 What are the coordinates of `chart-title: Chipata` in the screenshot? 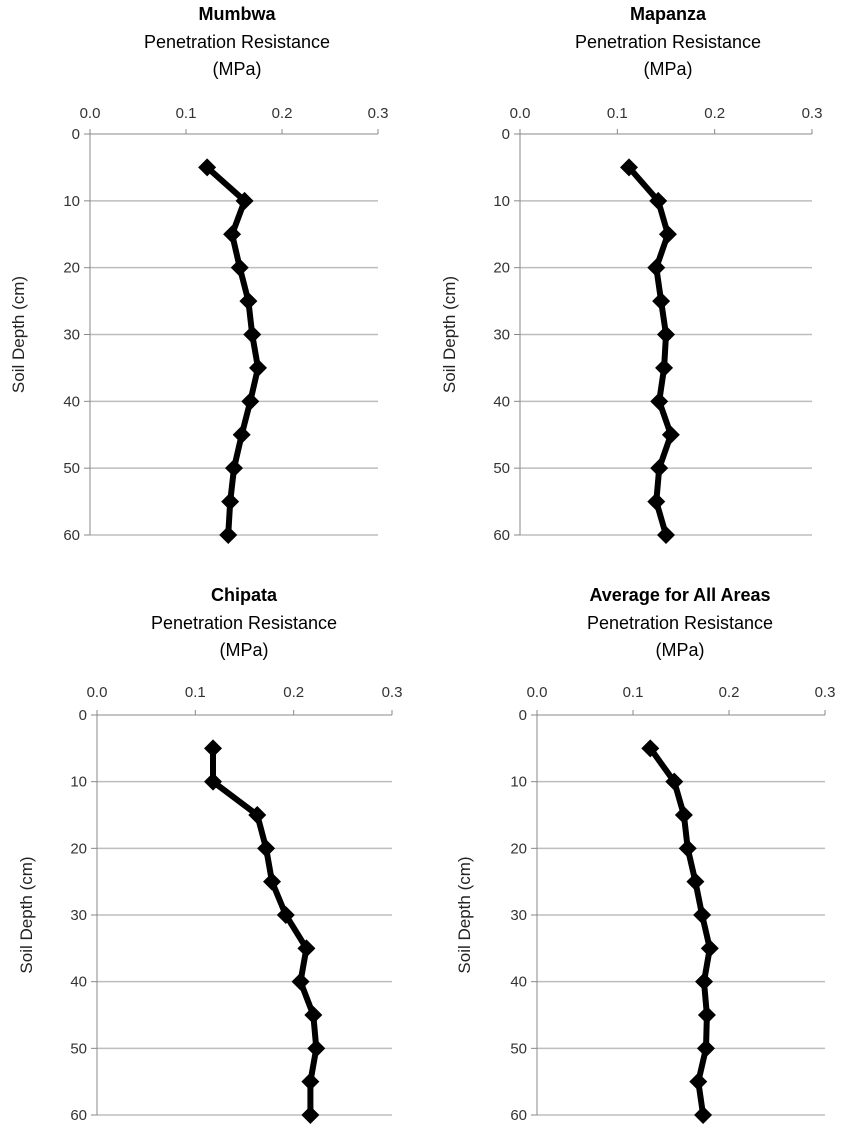 It's located at (244, 595).